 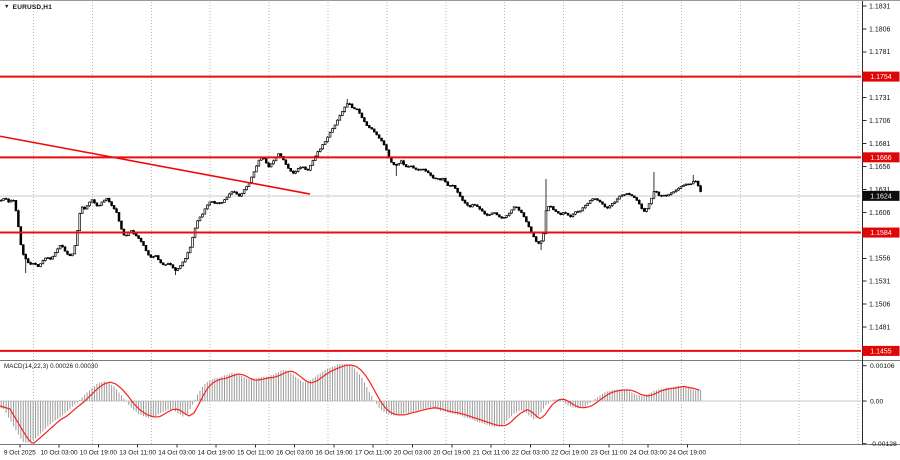 What do you see at coordinates (880, 259) in the screenshot?
I see `svg-text: 1.1556` at bounding box center [880, 259].